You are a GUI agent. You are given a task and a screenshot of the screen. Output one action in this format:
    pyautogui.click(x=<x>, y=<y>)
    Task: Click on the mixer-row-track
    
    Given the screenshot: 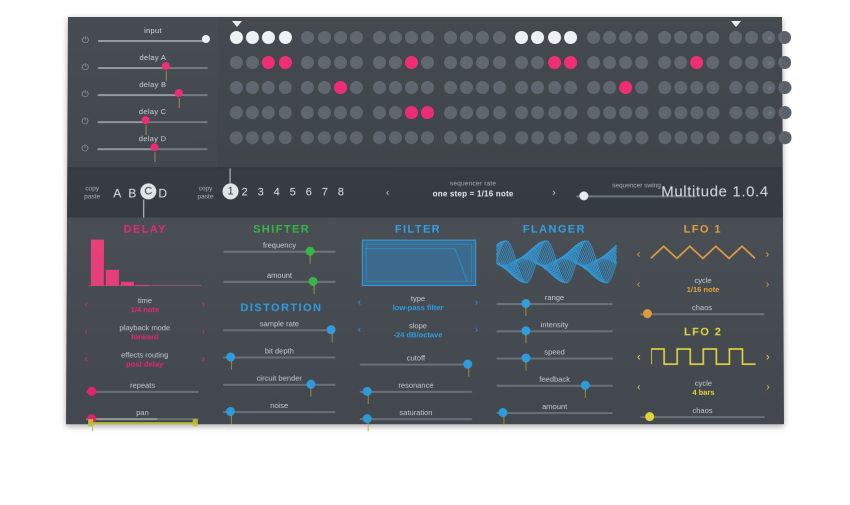 What is the action you would take?
    pyautogui.click(x=152, y=68)
    